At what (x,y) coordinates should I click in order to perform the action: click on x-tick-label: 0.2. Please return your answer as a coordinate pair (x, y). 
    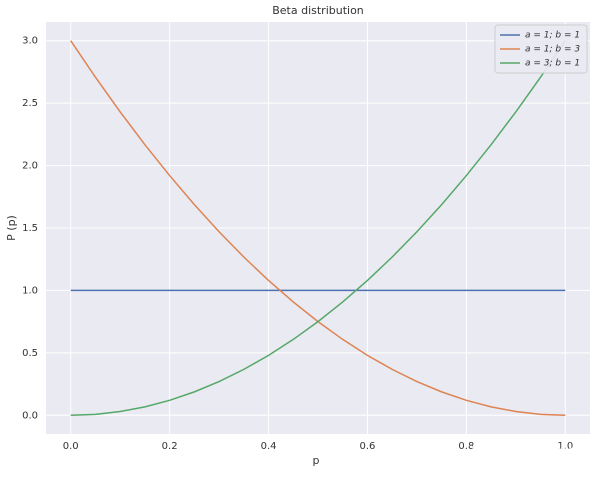
    Looking at the image, I should click on (170, 446).